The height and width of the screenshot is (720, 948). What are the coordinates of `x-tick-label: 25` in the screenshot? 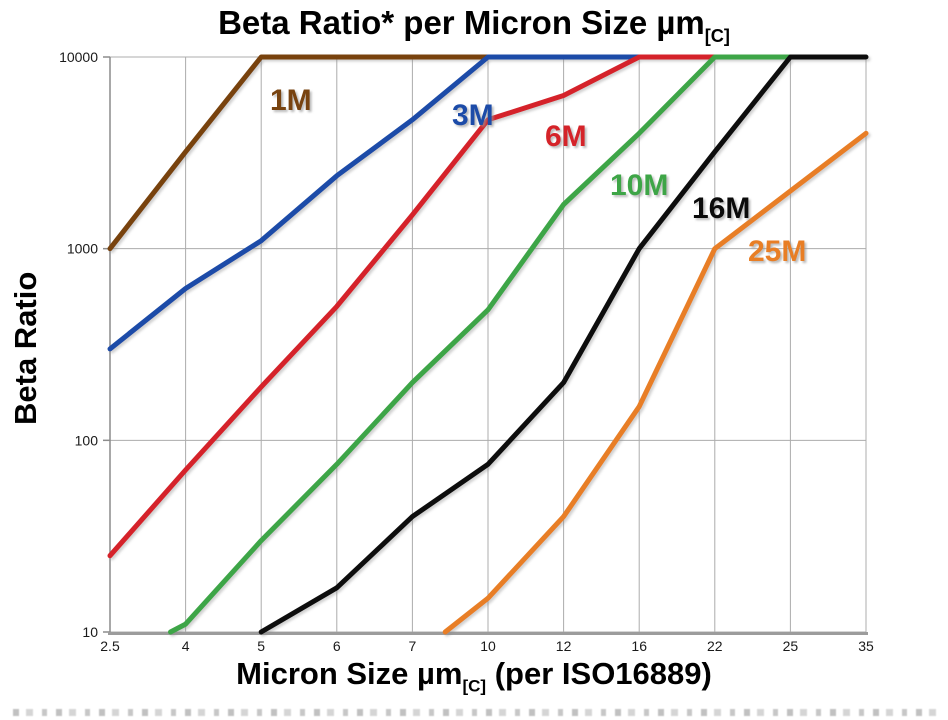 It's located at (791, 646).